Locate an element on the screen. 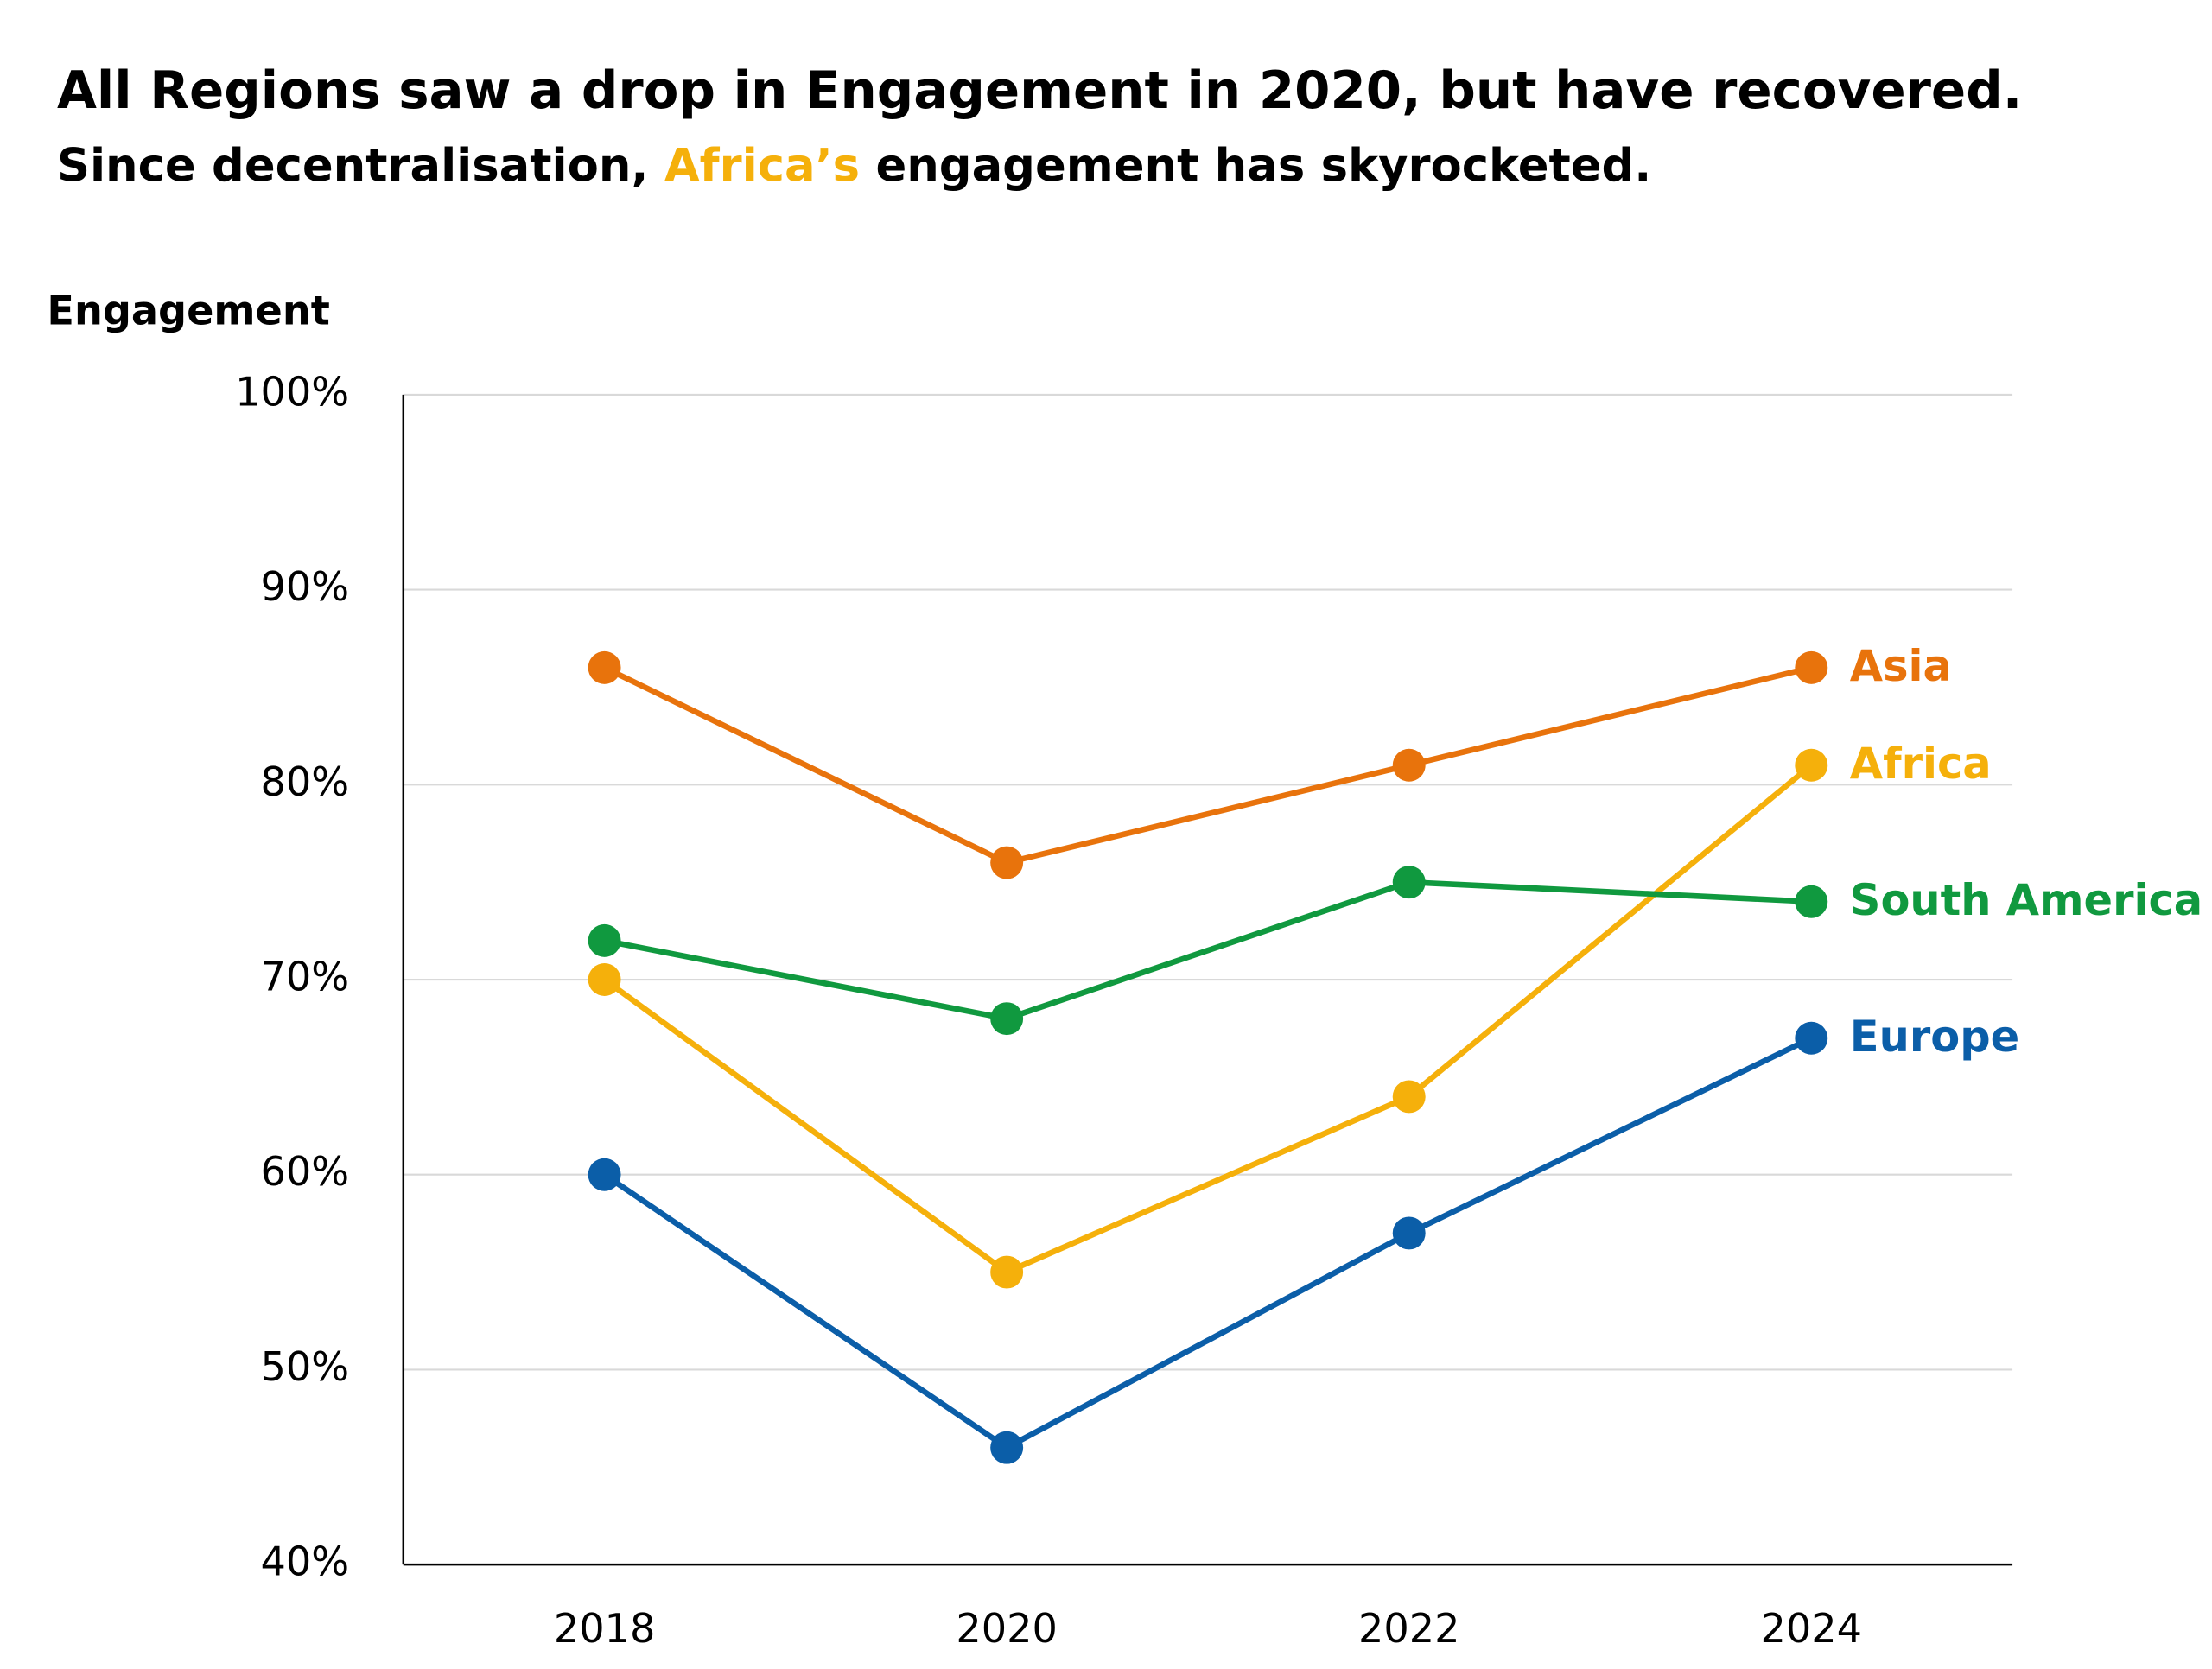 The height and width of the screenshot is (1669, 2212). series-label: Europe is located at coordinates (1935, 1037).